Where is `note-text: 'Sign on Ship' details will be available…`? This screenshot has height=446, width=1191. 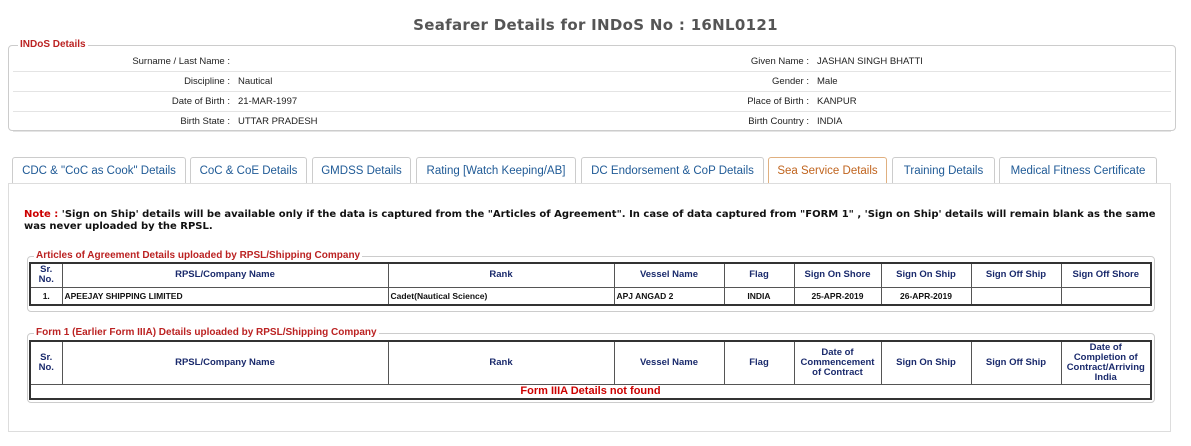
note-text: 'Sign on Ship' details will be available… is located at coordinates (590, 220).